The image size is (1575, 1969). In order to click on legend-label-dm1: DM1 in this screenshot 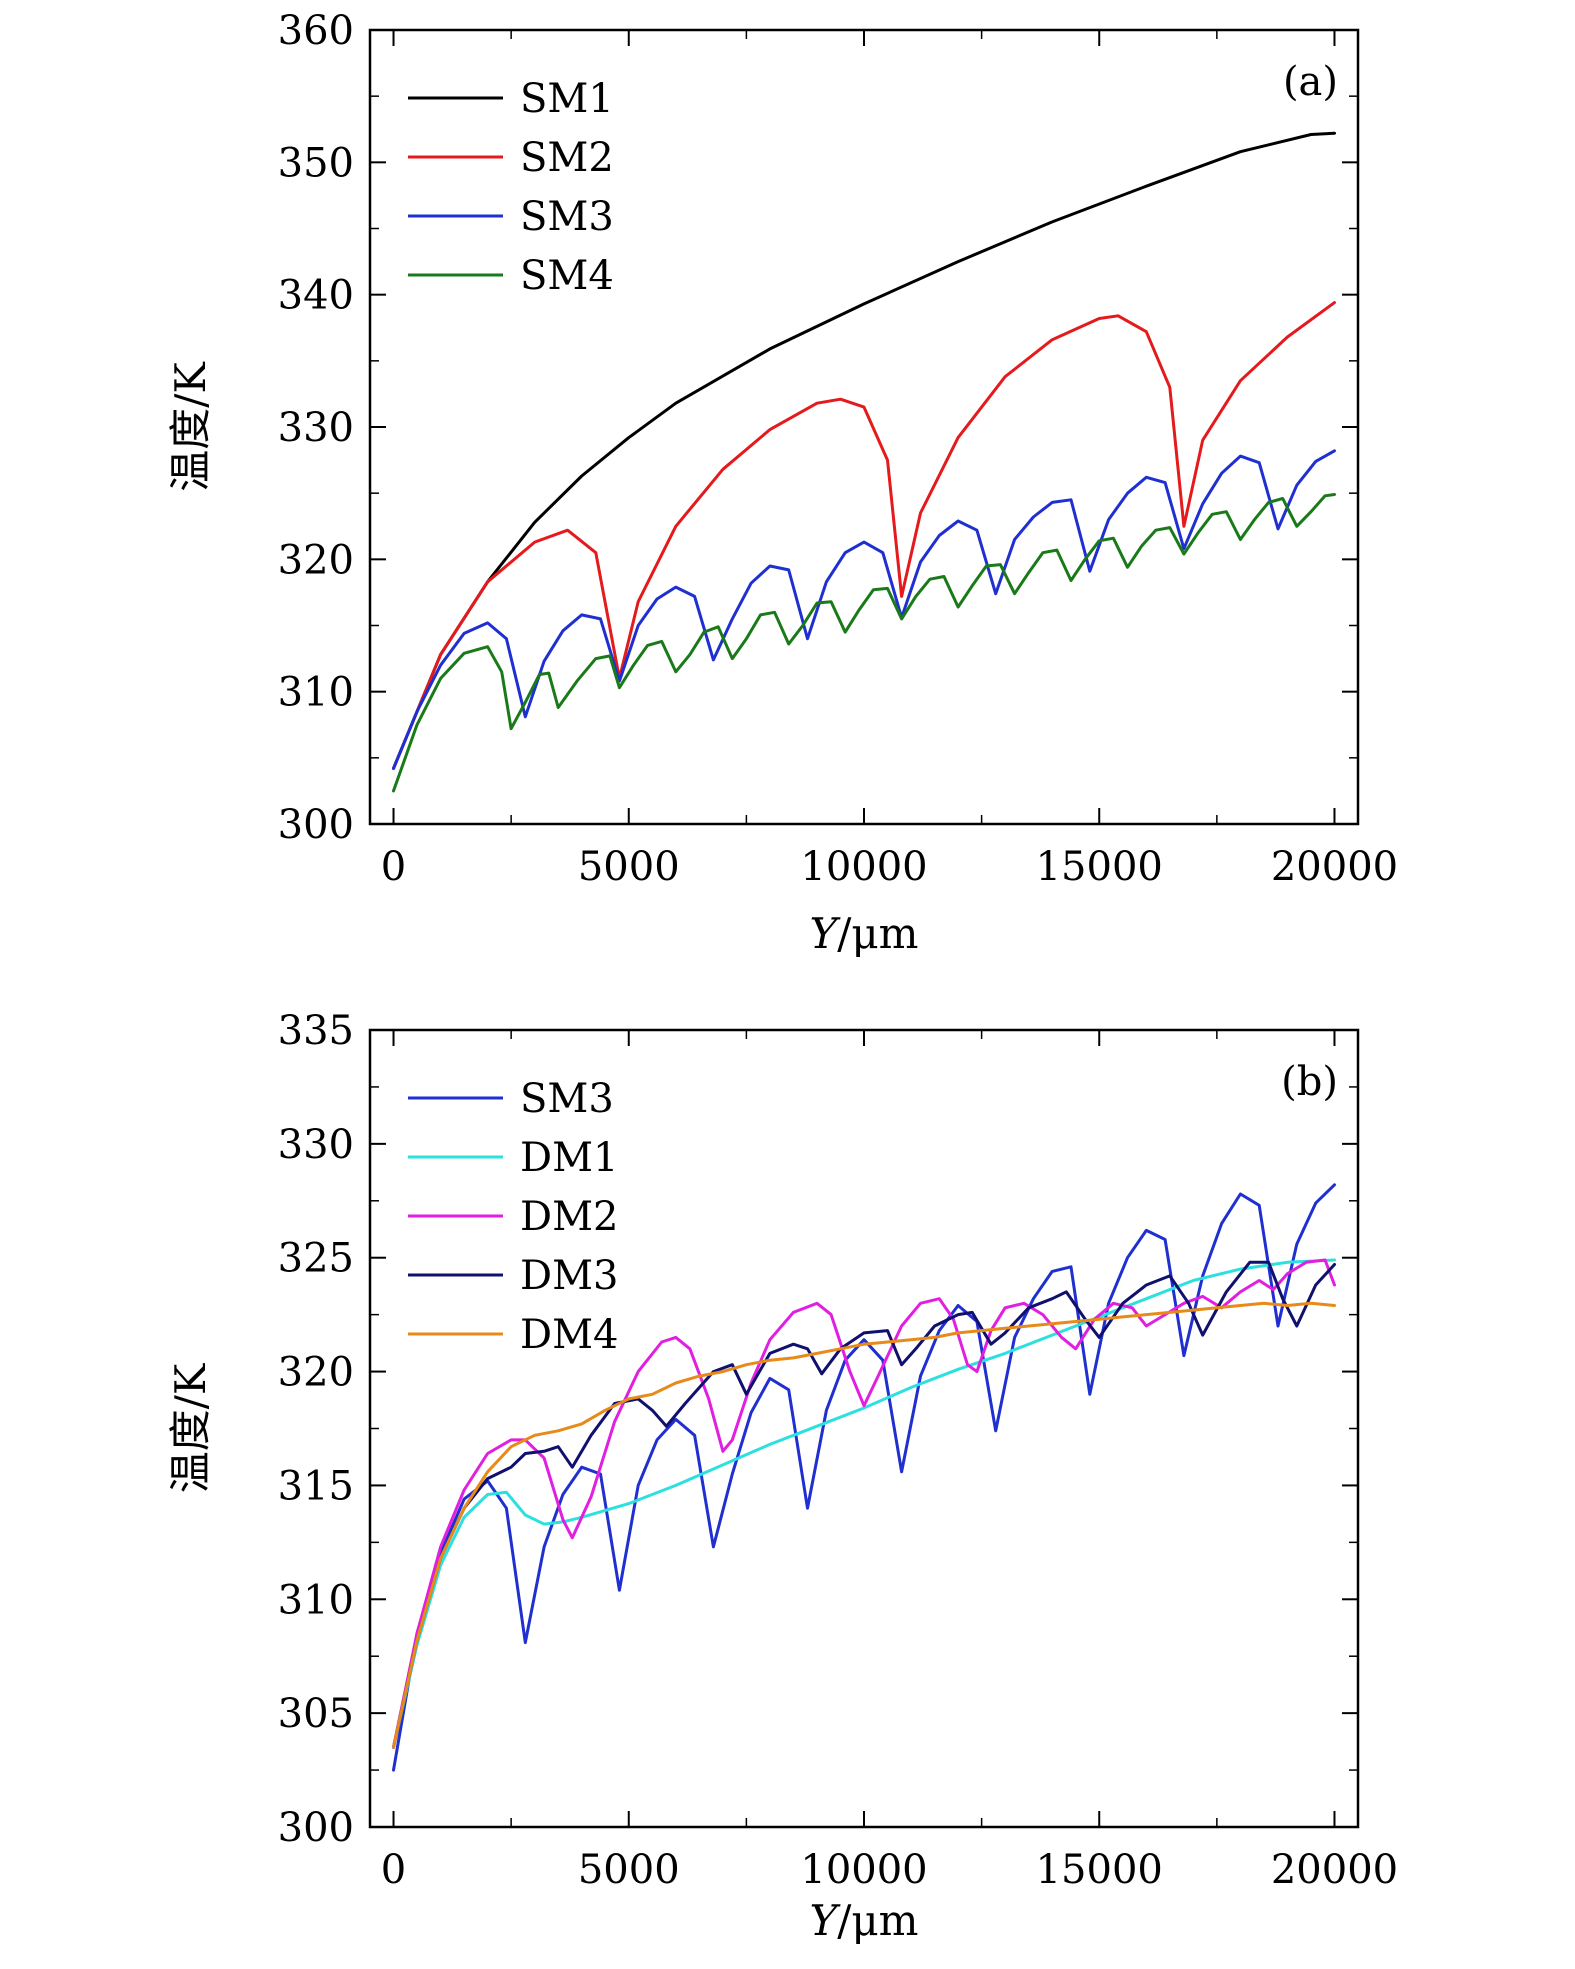, I will do `click(569, 1158)`.